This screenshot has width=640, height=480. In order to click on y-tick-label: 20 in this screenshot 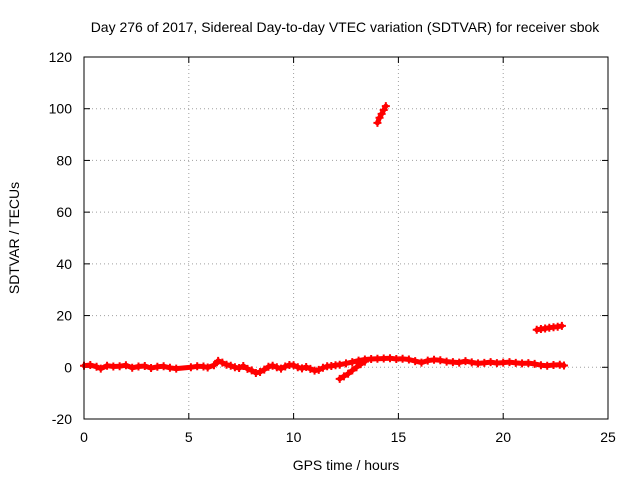, I will do `click(64, 316)`.